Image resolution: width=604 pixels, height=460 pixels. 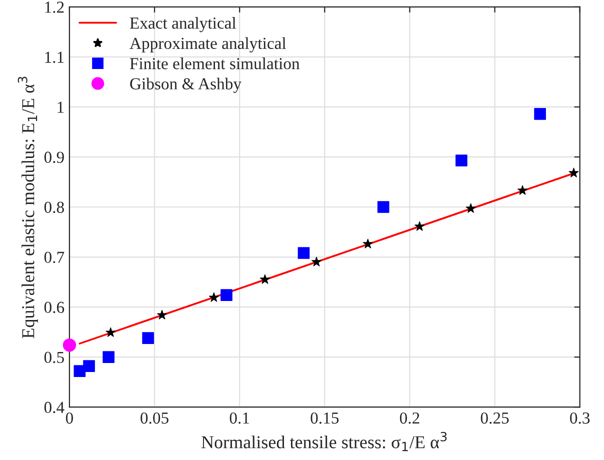 What do you see at coordinates (54, 408) in the screenshot?
I see `y-tick-label: 0.4` at bounding box center [54, 408].